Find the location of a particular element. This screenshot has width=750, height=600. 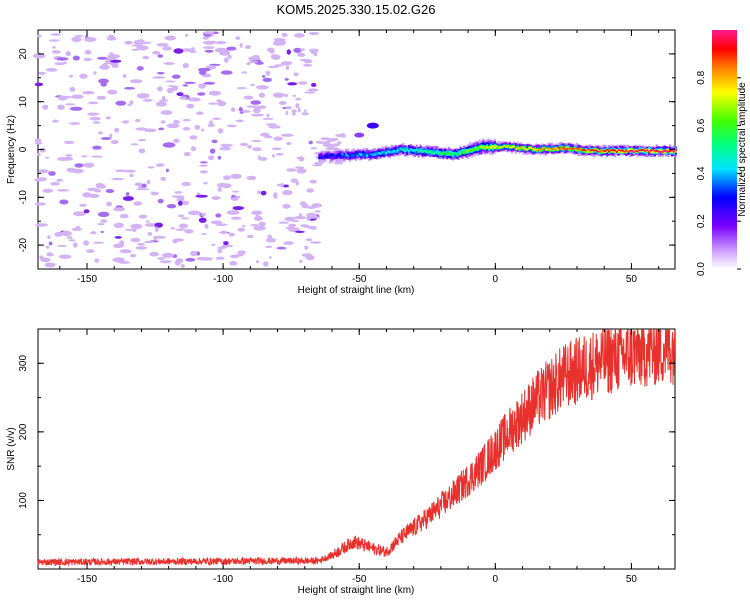

ridge-side-blob is located at coordinates (372, 125).